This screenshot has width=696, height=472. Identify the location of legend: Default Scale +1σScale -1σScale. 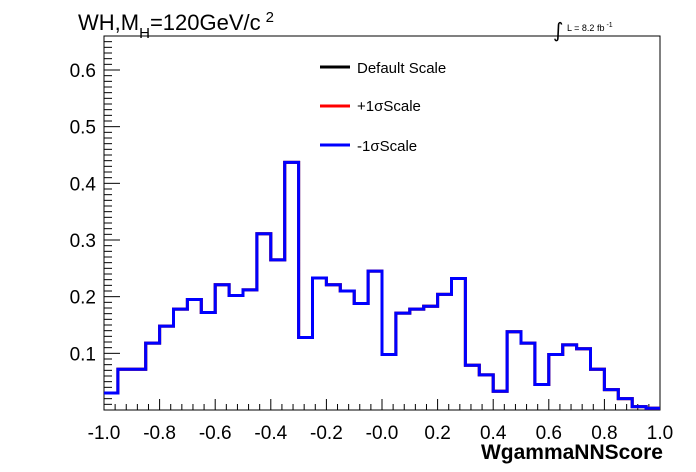
(383, 107).